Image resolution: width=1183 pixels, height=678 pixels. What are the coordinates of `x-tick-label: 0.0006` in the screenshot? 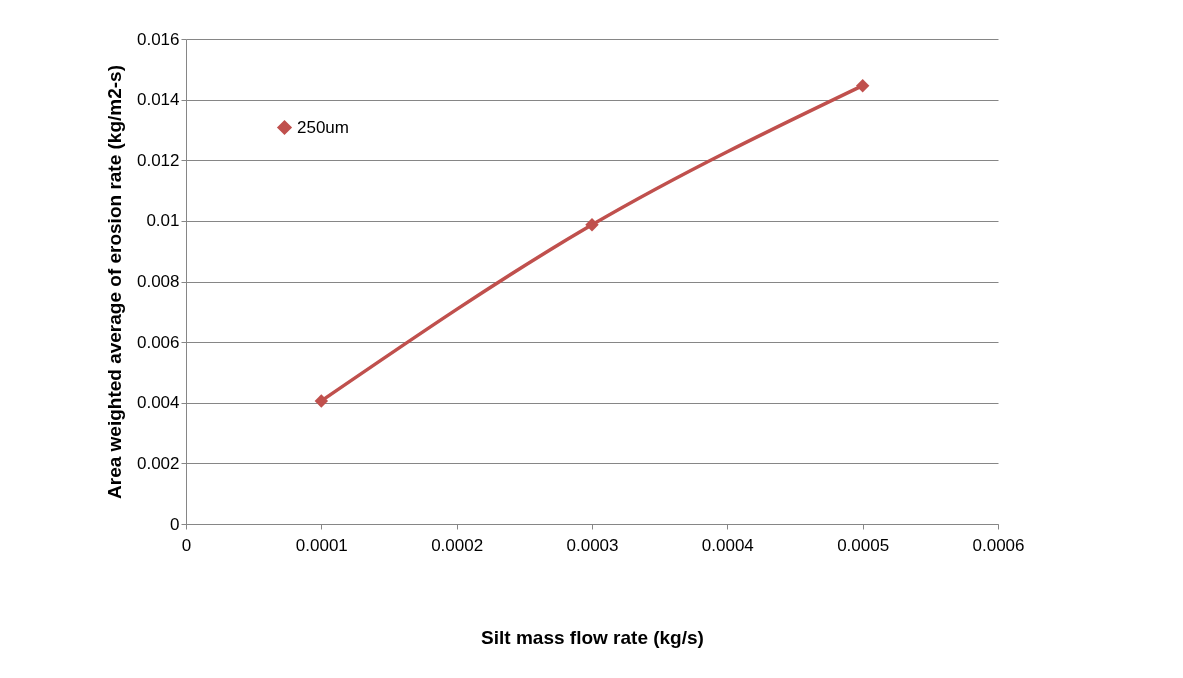 It's located at (998, 545).